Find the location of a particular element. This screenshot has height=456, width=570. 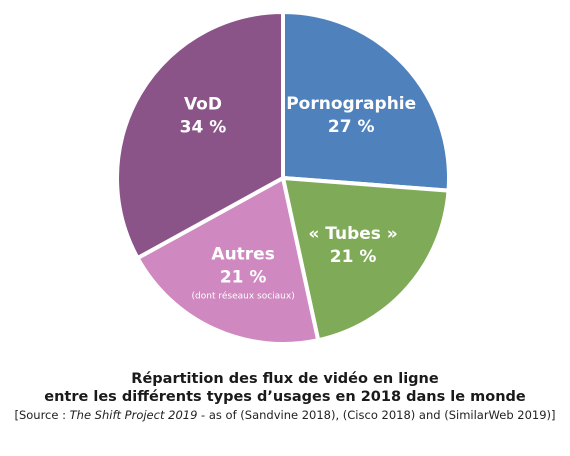

source-italic: The Shift Project 2019 is located at coordinates (133, 415).